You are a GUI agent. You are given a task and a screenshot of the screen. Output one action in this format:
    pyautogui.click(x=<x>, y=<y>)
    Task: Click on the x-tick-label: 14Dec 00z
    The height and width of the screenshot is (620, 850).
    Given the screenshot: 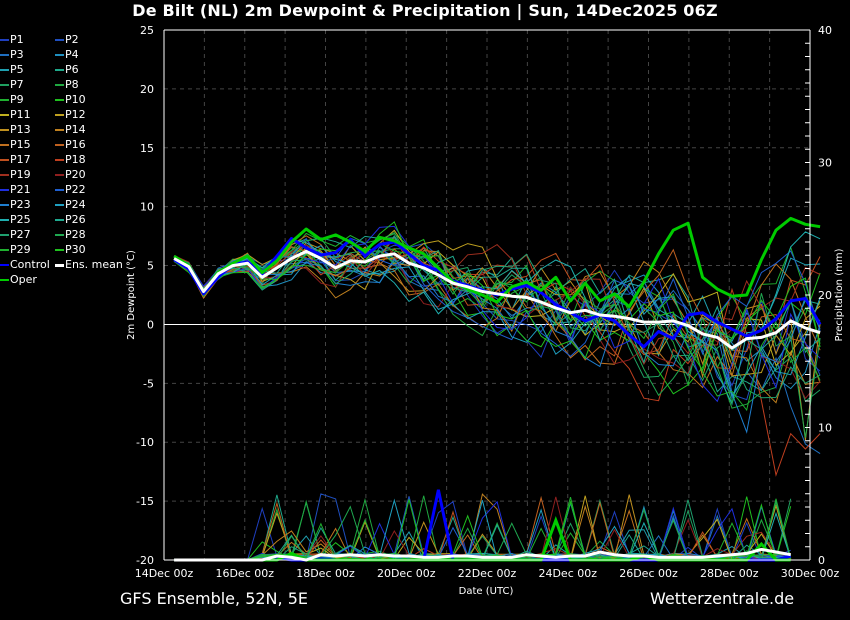 What is the action you would take?
    pyautogui.click(x=164, y=573)
    